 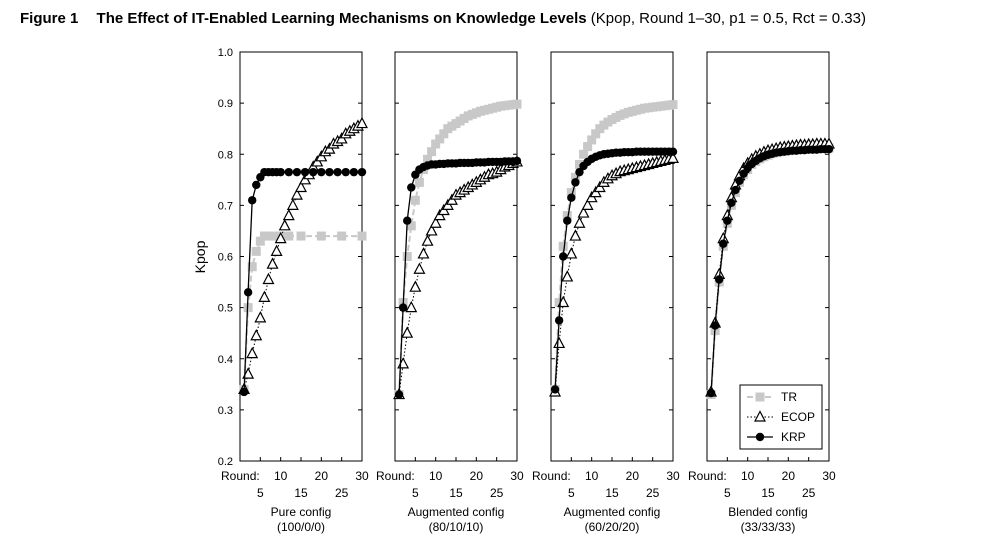 What do you see at coordinates (809, 493) in the screenshot?
I see `x-tick-label: 25` at bounding box center [809, 493].